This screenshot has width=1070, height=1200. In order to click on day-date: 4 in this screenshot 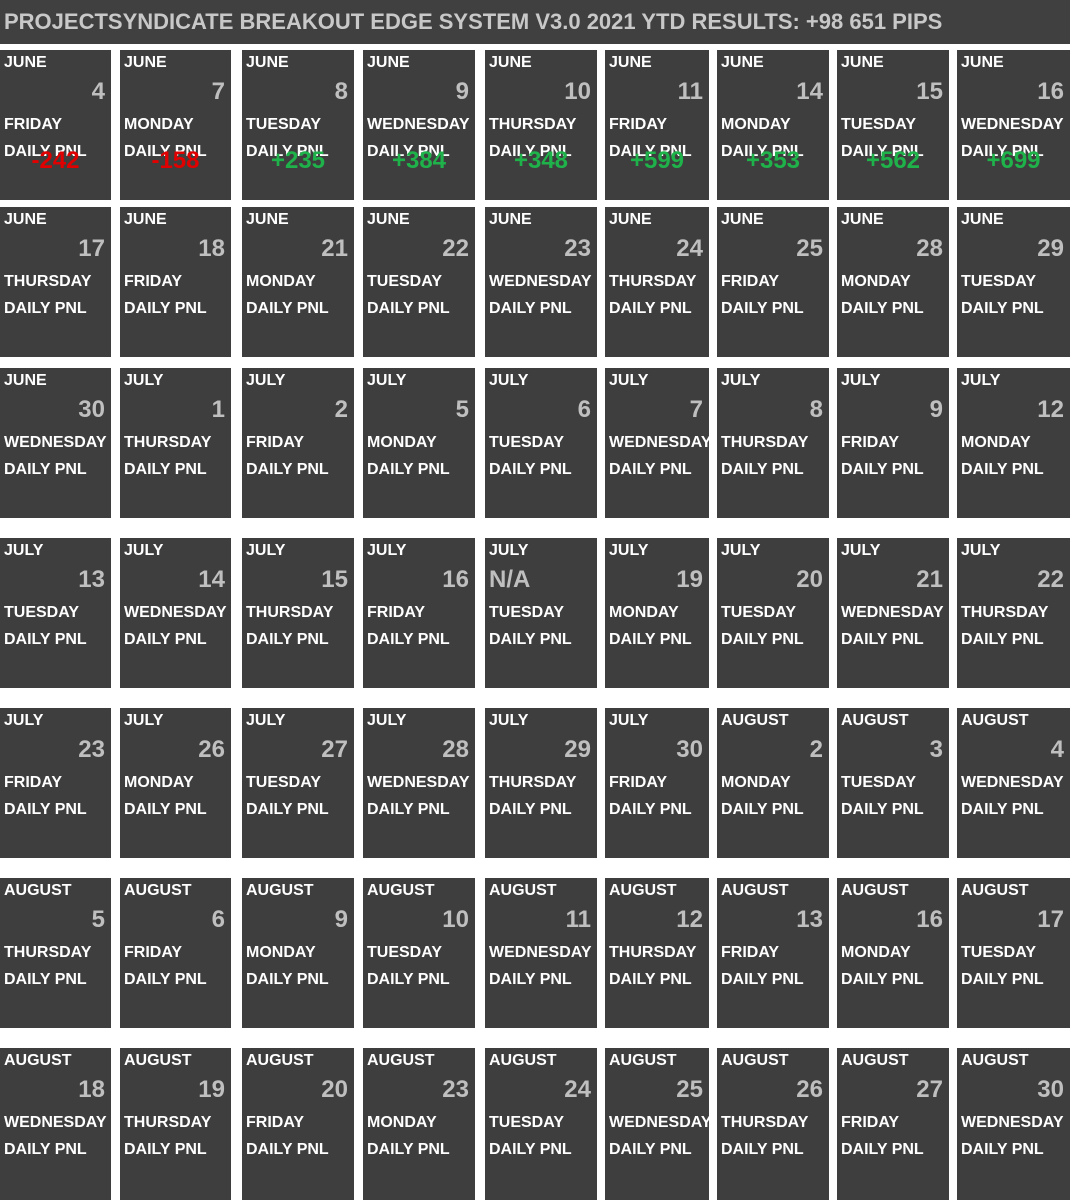, I will do `click(1057, 749)`.